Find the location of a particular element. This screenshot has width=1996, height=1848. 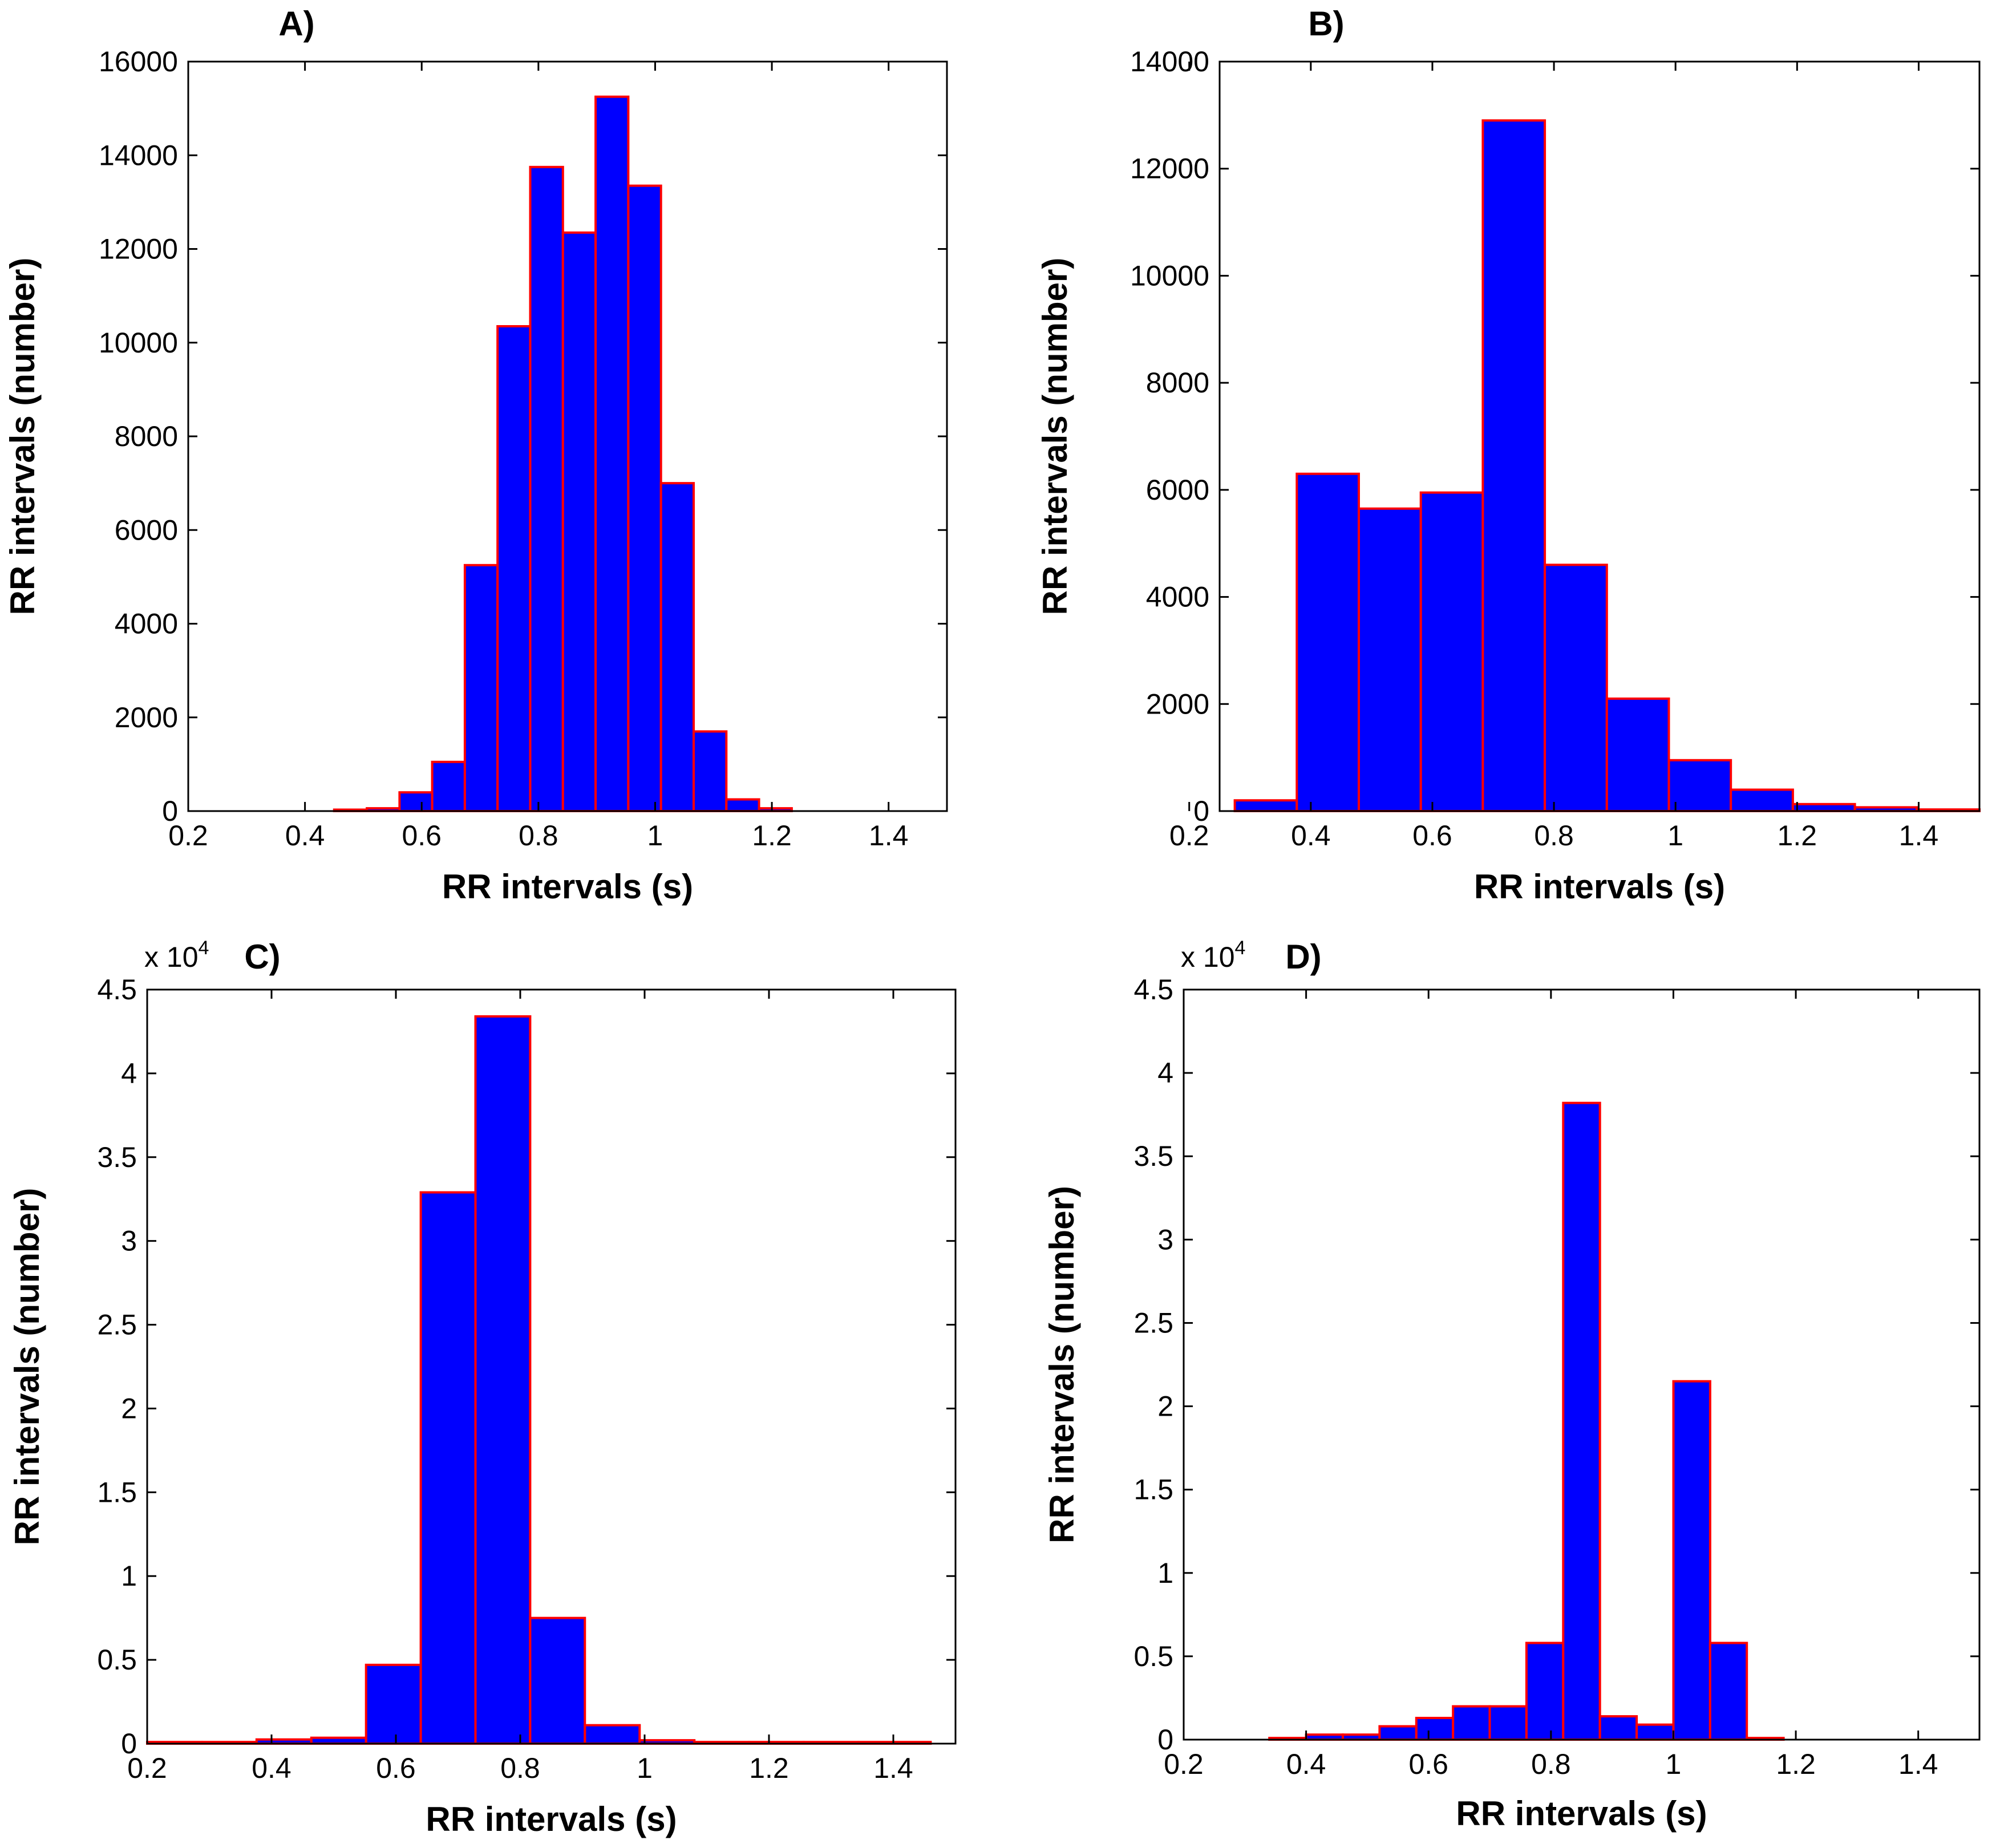

panel-c-ytick-label-0: 0 is located at coordinates (129, 1744).